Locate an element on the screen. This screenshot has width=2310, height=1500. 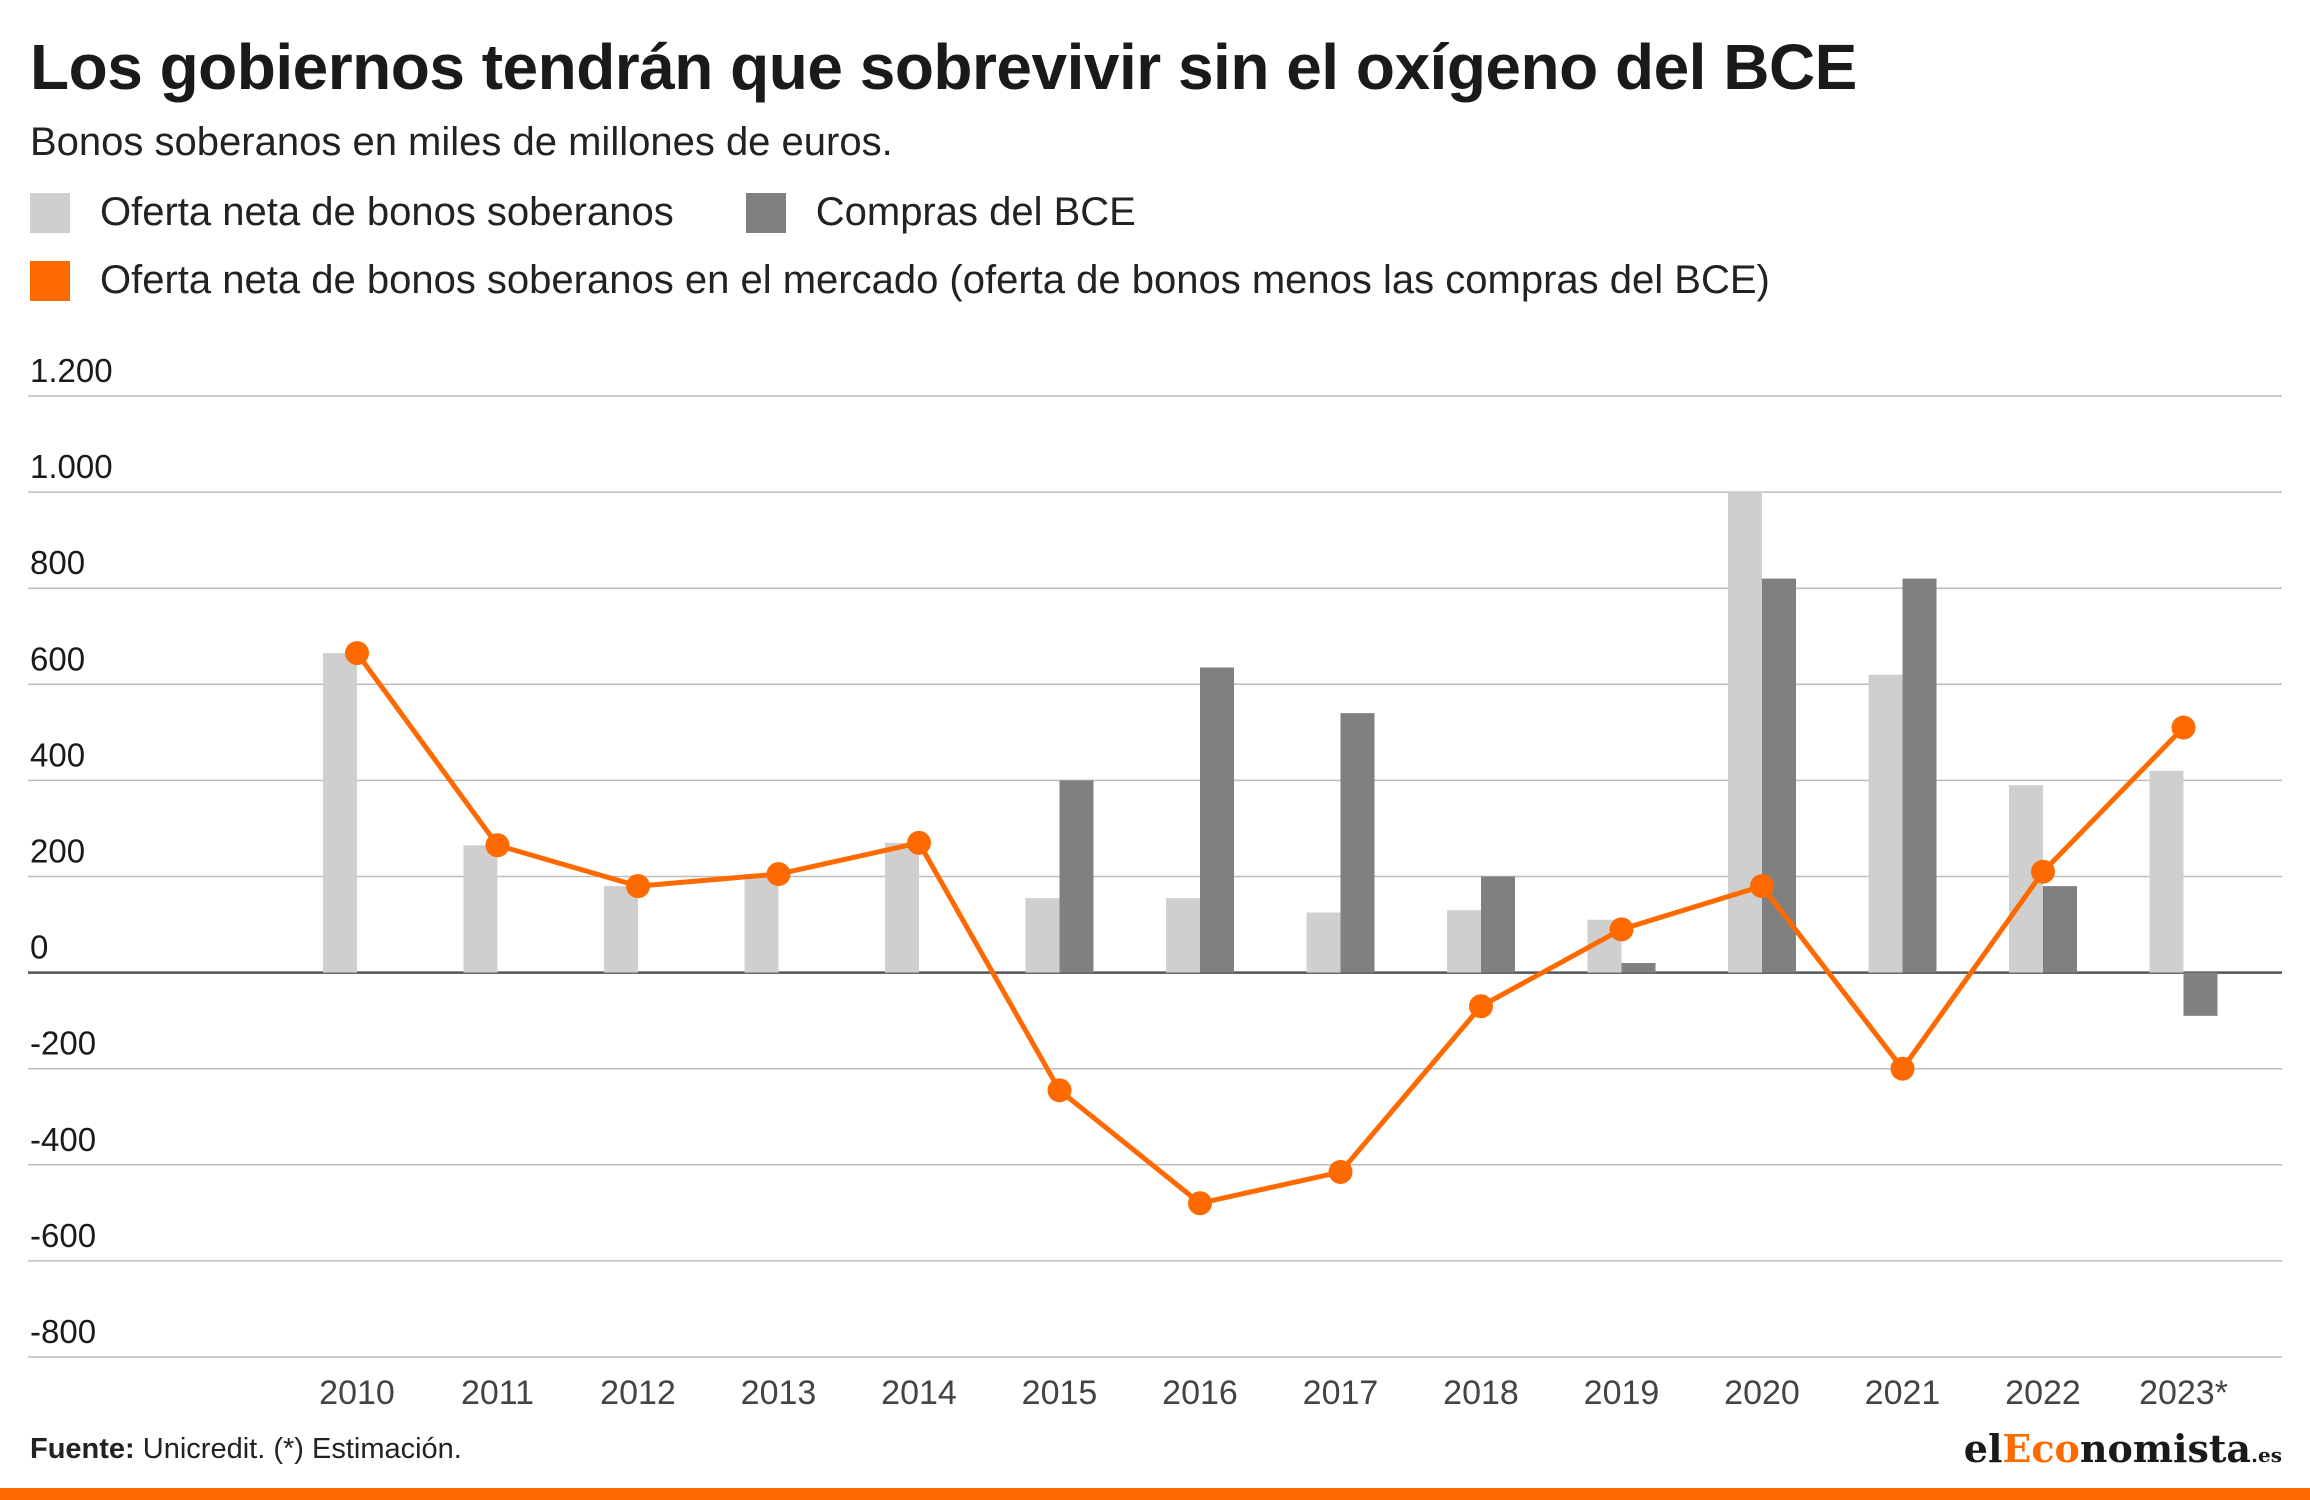
x-tick-label: 2020 is located at coordinates (1762, 1393).